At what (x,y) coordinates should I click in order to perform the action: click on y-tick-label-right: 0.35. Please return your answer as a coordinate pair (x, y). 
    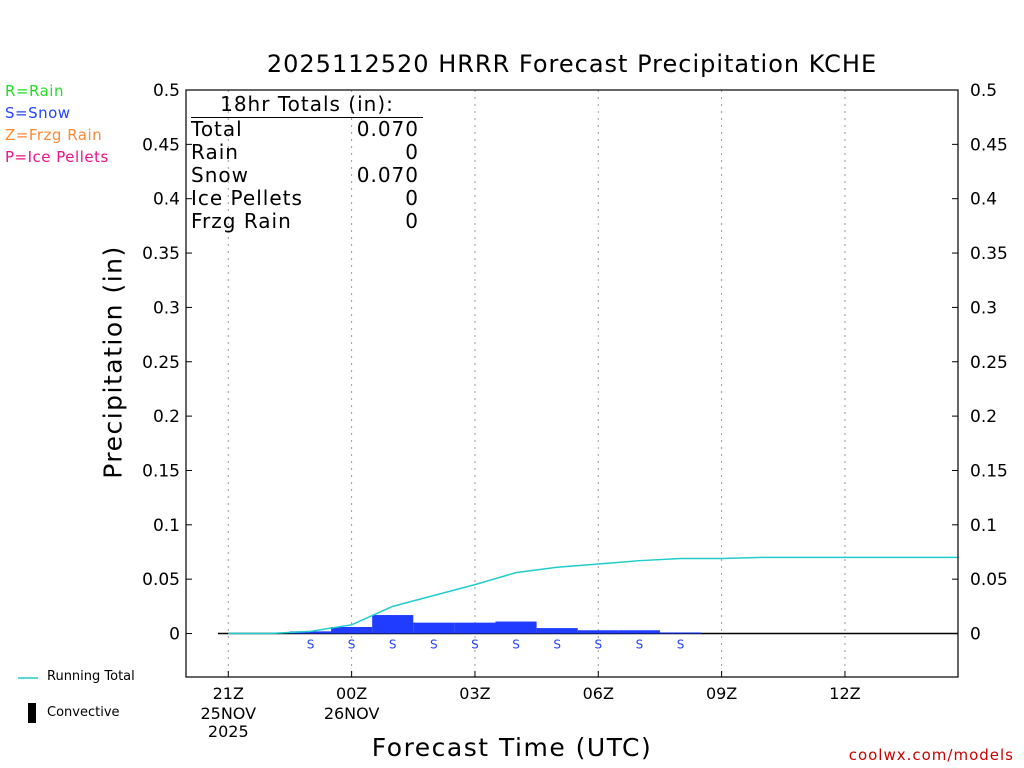
    Looking at the image, I should click on (989, 254).